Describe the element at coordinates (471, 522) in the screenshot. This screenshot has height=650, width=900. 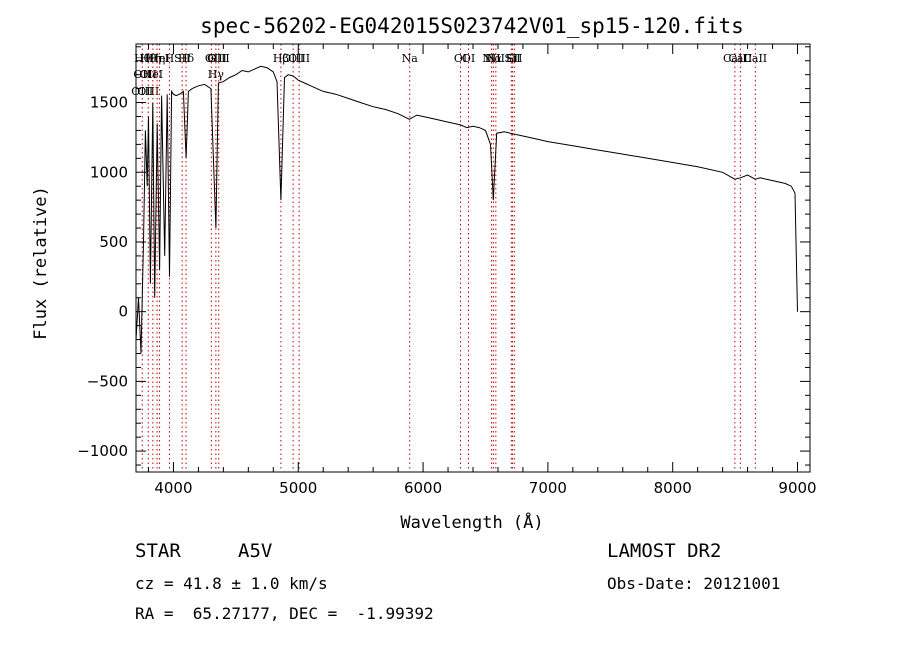
I see `x-axis-label: Wavelength (Å)` at that location.